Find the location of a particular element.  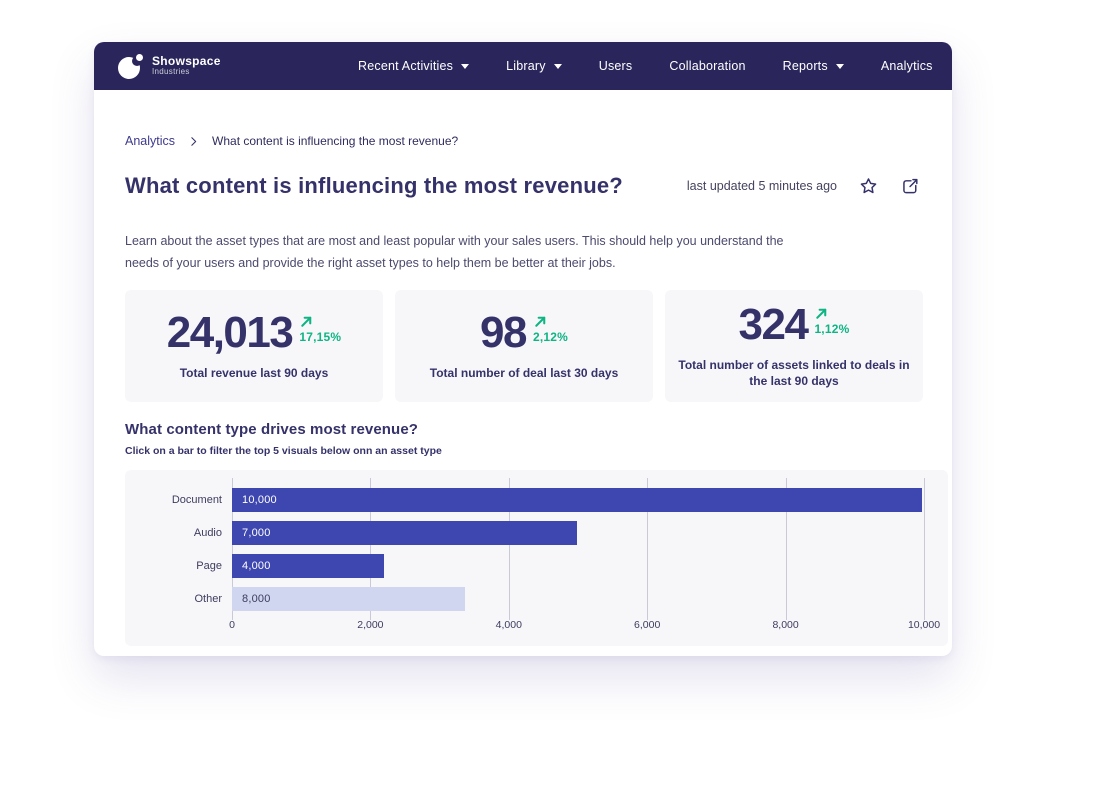

kpi-value: 98 is located at coordinates (503, 332).